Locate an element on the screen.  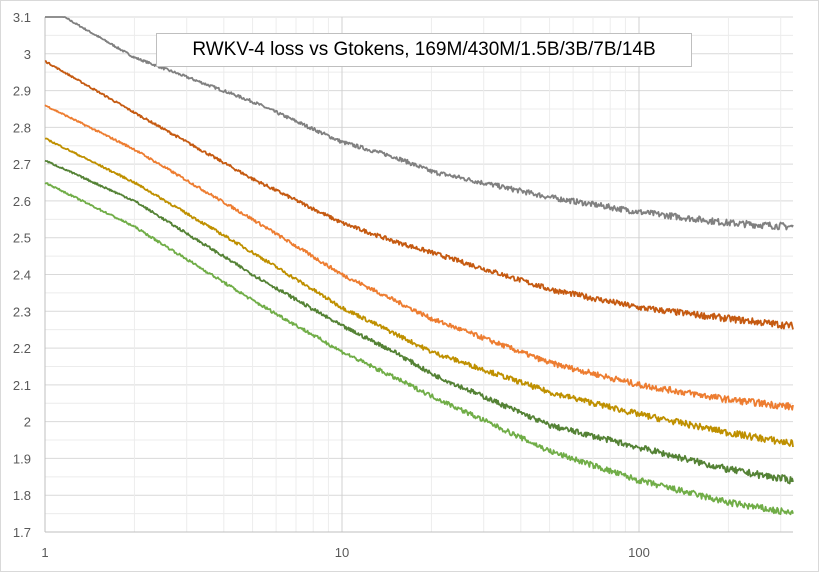
y-tick-label: 2.5 is located at coordinates (22, 238).